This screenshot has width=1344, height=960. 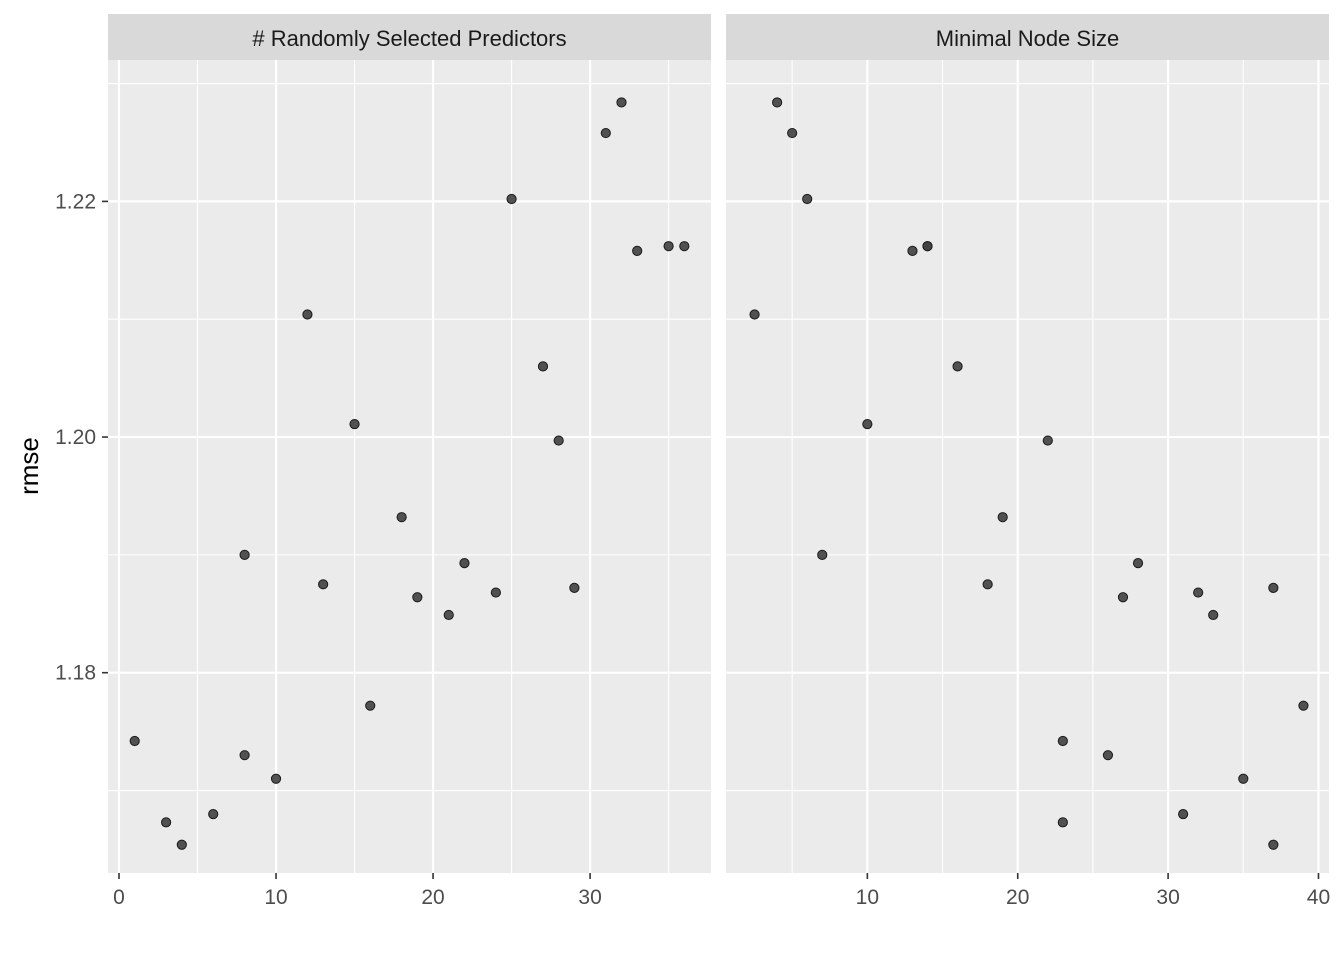 I want to click on x-axis-randomly-selected-predictors: 0 10 20 30, so click(x=357, y=891).